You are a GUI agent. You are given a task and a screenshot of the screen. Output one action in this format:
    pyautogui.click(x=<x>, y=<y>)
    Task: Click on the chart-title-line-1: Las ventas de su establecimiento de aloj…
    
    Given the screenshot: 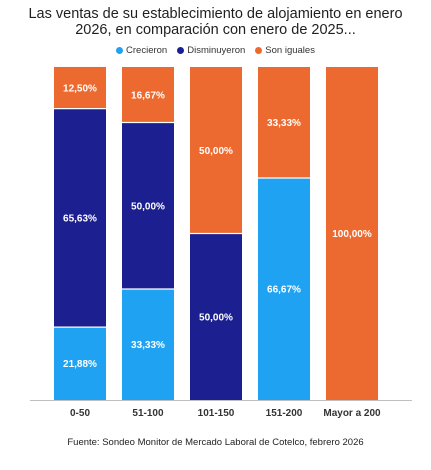 What is the action you would take?
    pyautogui.click(x=215, y=14)
    